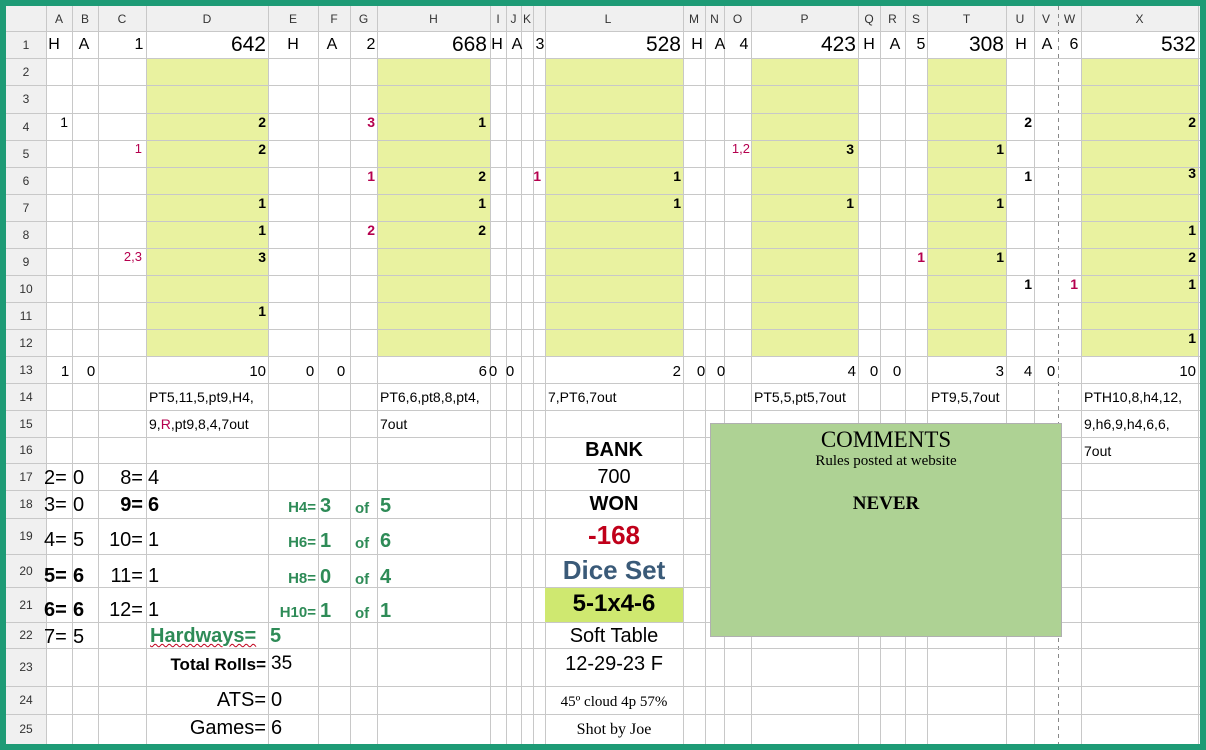 Image resolution: width=1206 pixels, height=750 pixels. Describe the element at coordinates (614, 535) in the screenshot. I see `won-value: -168` at that location.